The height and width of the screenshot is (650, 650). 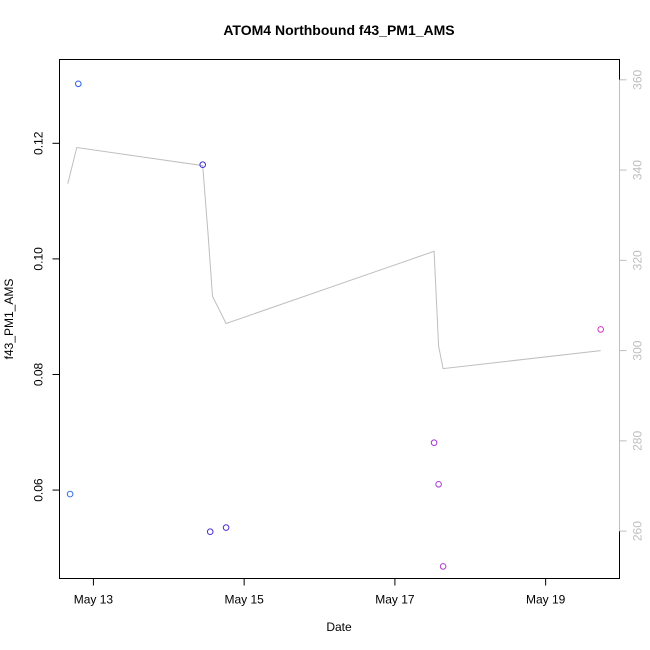 What do you see at coordinates (638, 170) in the screenshot?
I see `y2-tick-label-4: 340` at bounding box center [638, 170].